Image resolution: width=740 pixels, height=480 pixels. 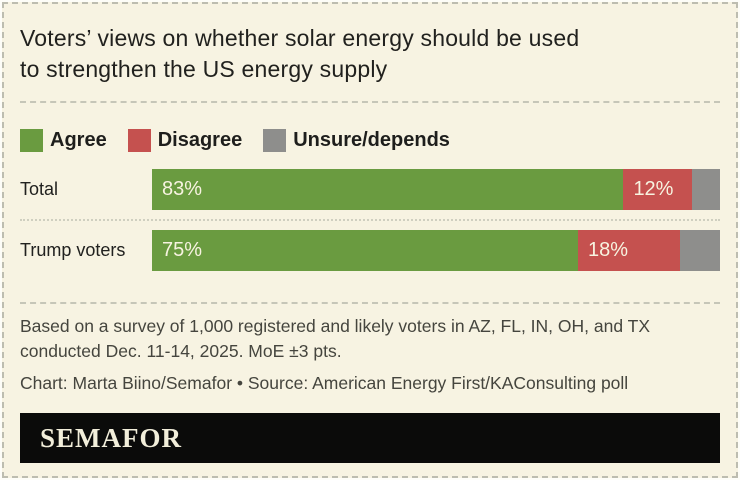 I want to click on bar-segment-disagree: 18%, so click(x=629, y=250).